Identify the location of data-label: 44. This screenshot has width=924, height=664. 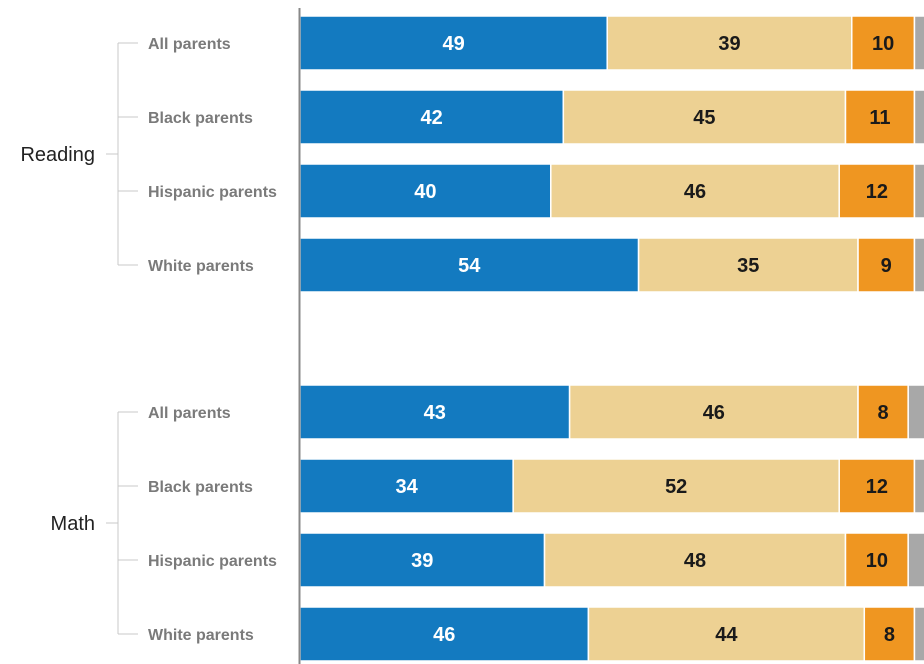
(726, 635).